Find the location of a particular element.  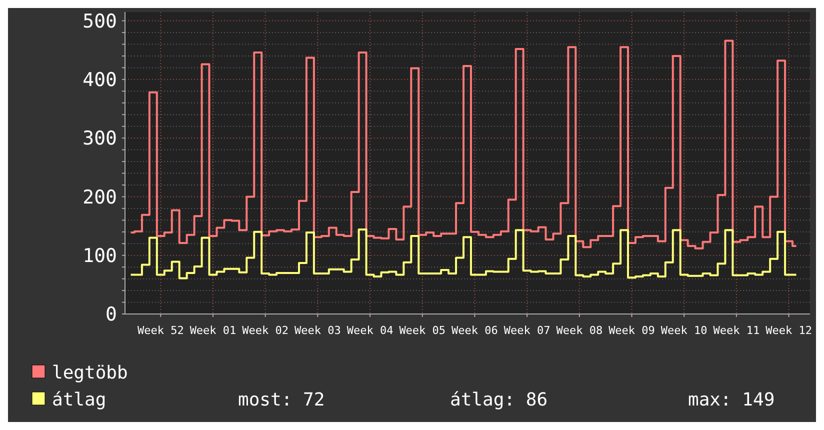

x-tick-label: Week 04 is located at coordinates (370, 330).